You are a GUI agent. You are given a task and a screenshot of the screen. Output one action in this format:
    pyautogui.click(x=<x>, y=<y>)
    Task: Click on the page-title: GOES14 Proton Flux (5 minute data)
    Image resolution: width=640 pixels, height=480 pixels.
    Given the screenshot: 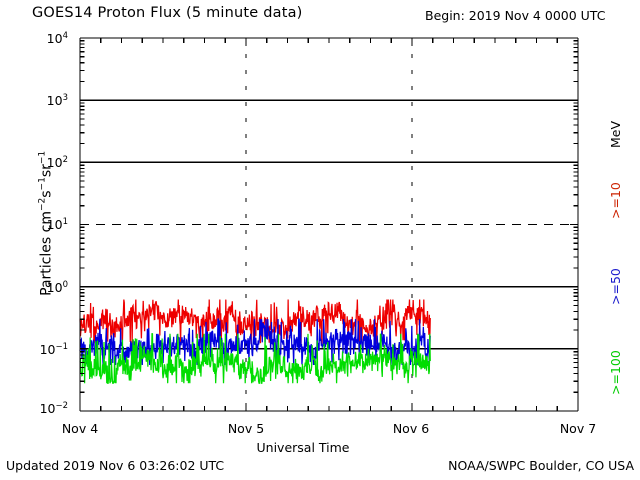 What is the action you would take?
    pyautogui.click(x=167, y=13)
    